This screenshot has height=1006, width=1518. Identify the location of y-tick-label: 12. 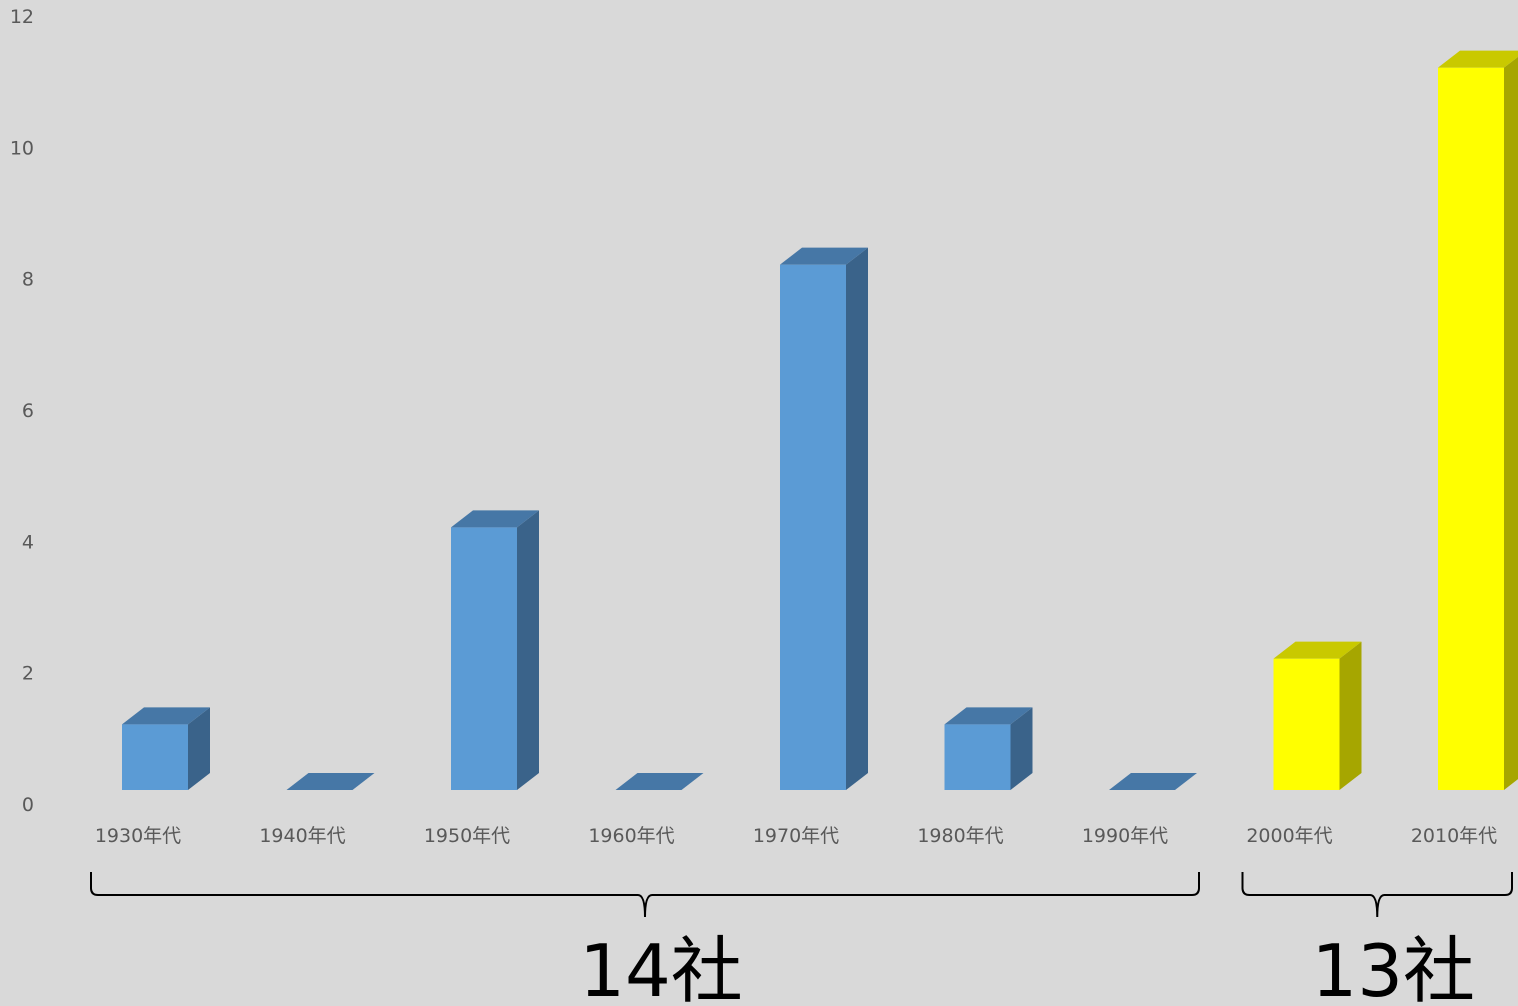
(22, 17).